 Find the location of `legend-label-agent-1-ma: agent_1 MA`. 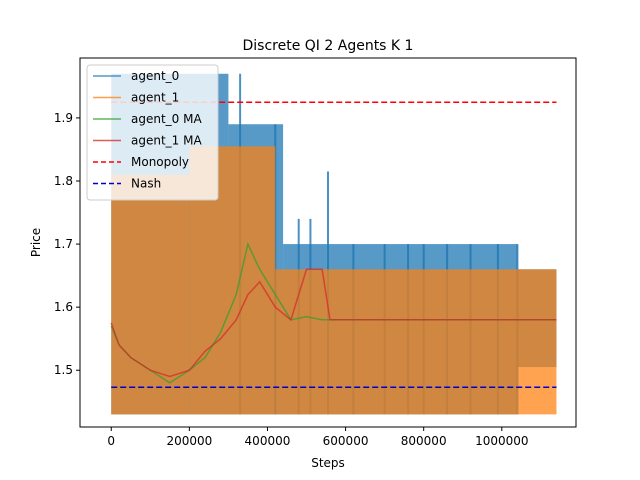

legend-label-agent-1-ma: agent_1 MA is located at coordinates (166, 141).